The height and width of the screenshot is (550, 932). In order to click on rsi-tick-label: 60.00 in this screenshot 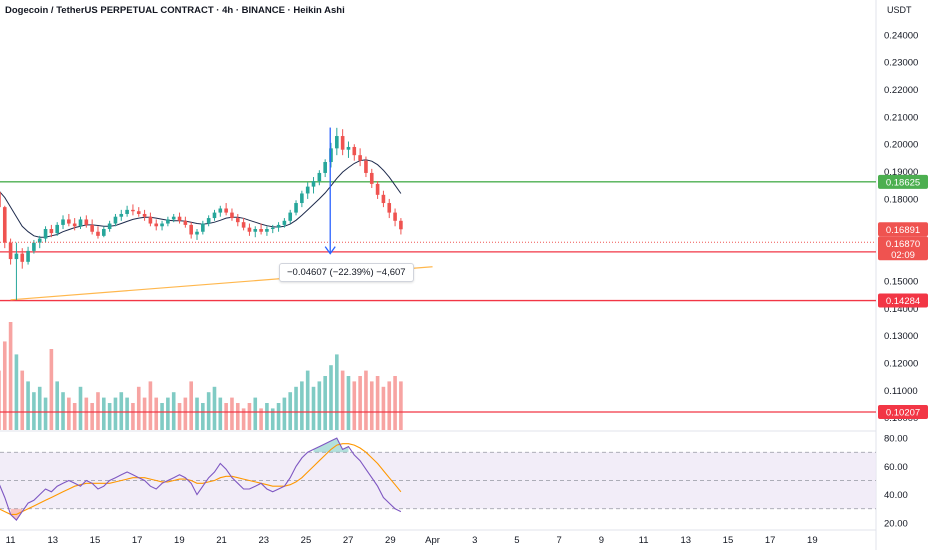, I will do `click(896, 467)`.